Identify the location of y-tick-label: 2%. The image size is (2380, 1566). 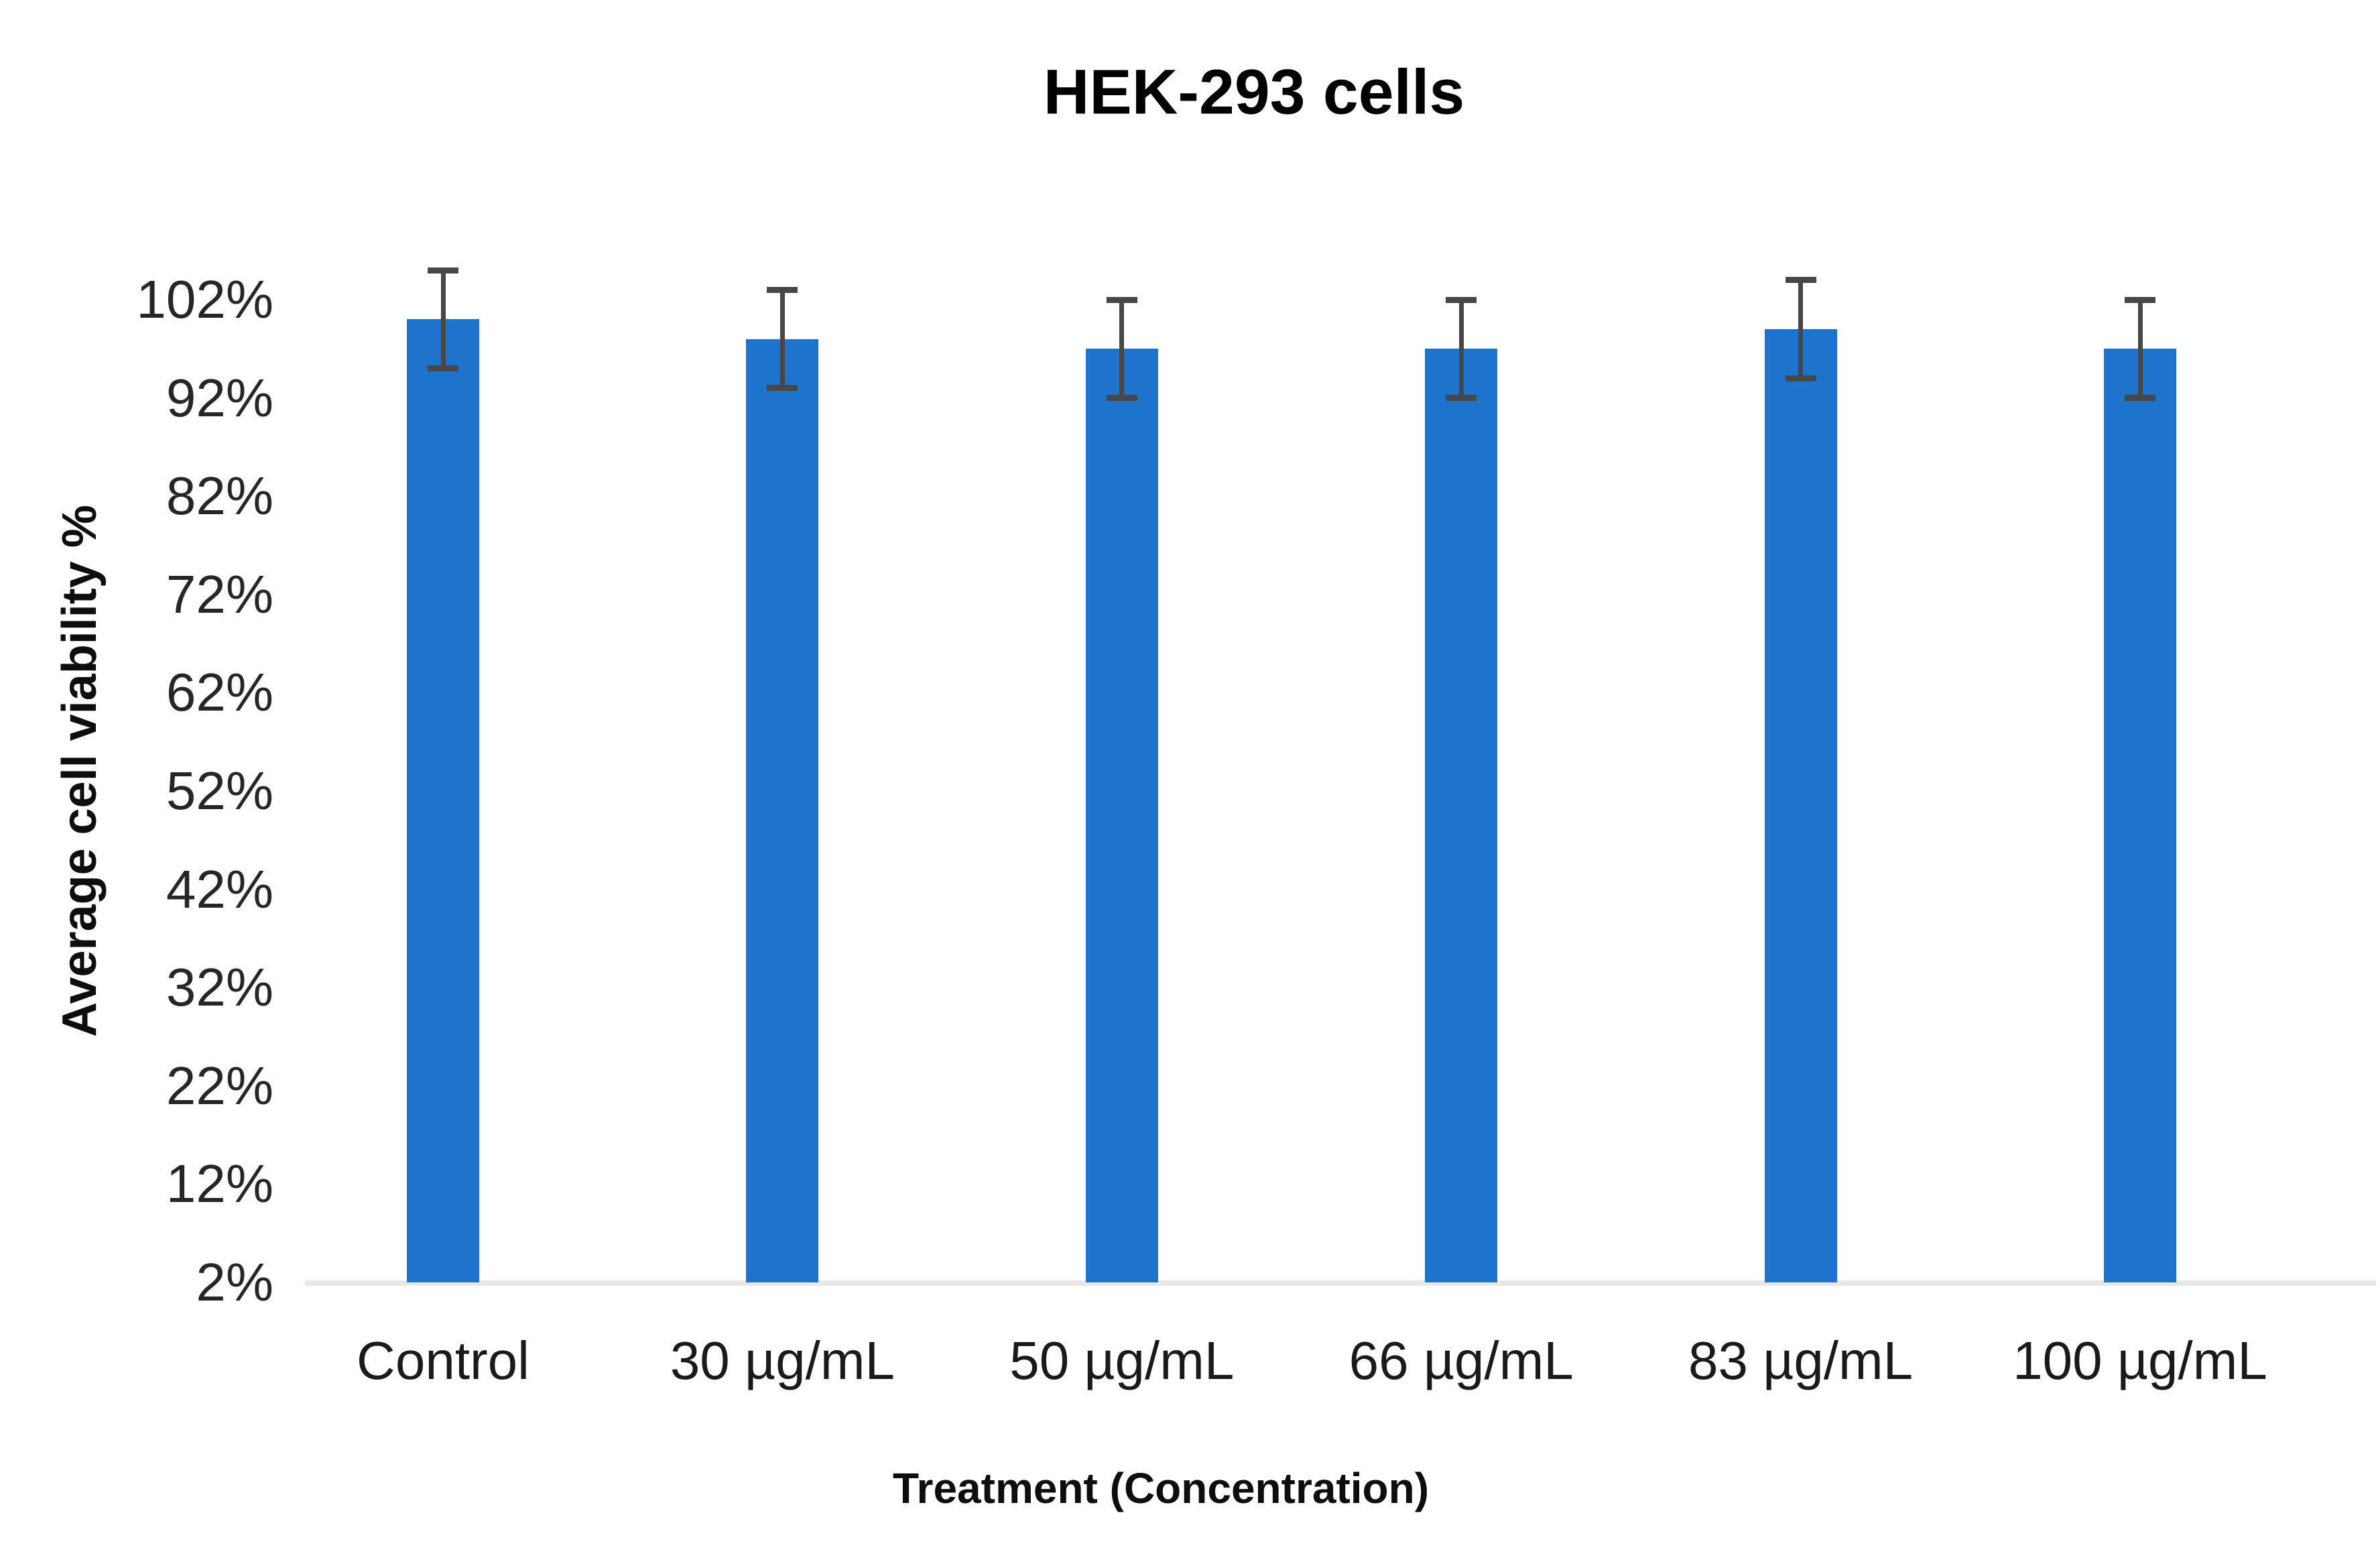
(234, 1282).